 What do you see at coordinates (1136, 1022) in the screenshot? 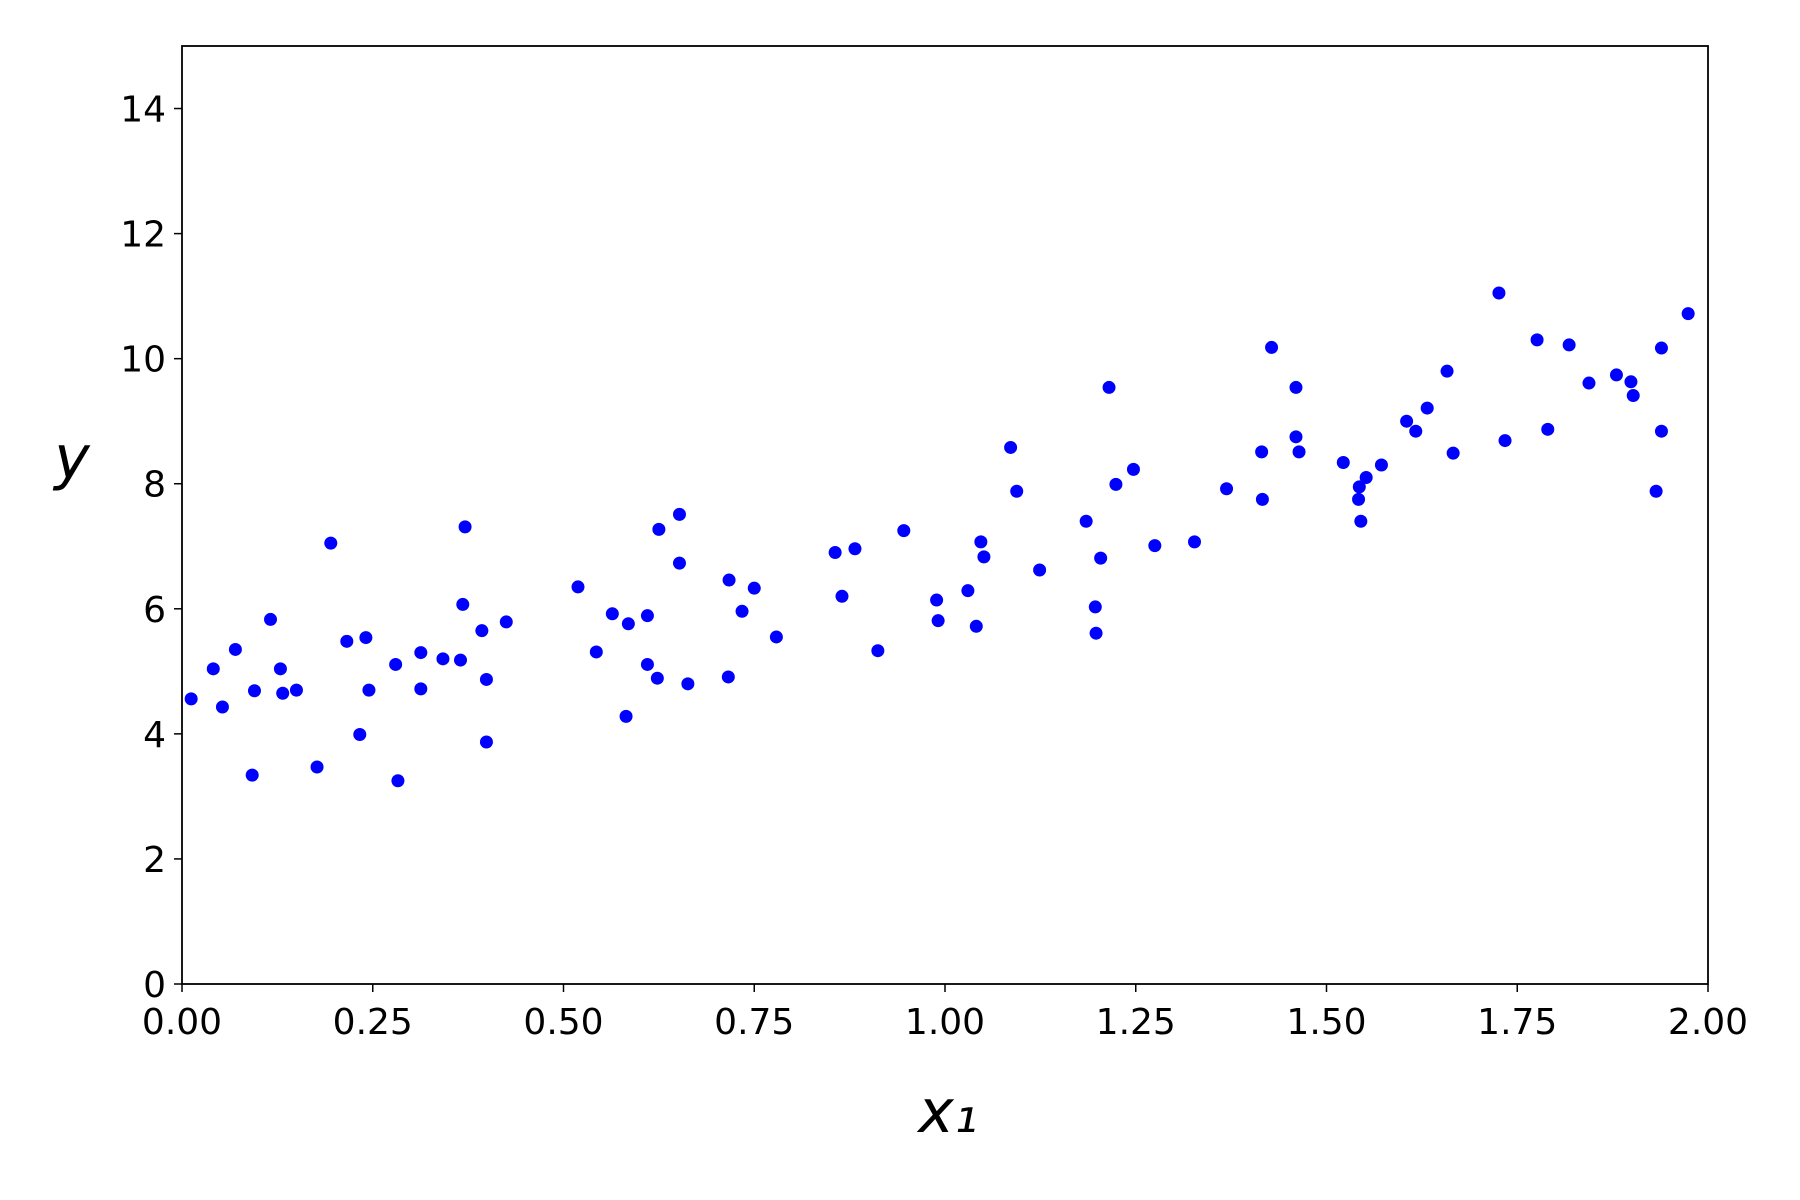
I see `x-tick-label: 1.25` at bounding box center [1136, 1022].